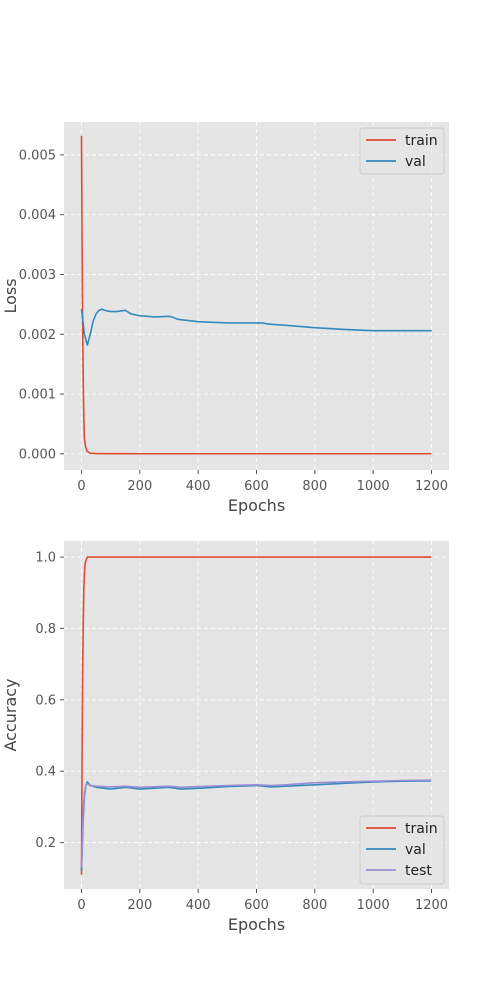  What do you see at coordinates (37, 215) in the screenshot?
I see `y-tick-label: 0.004` at bounding box center [37, 215].